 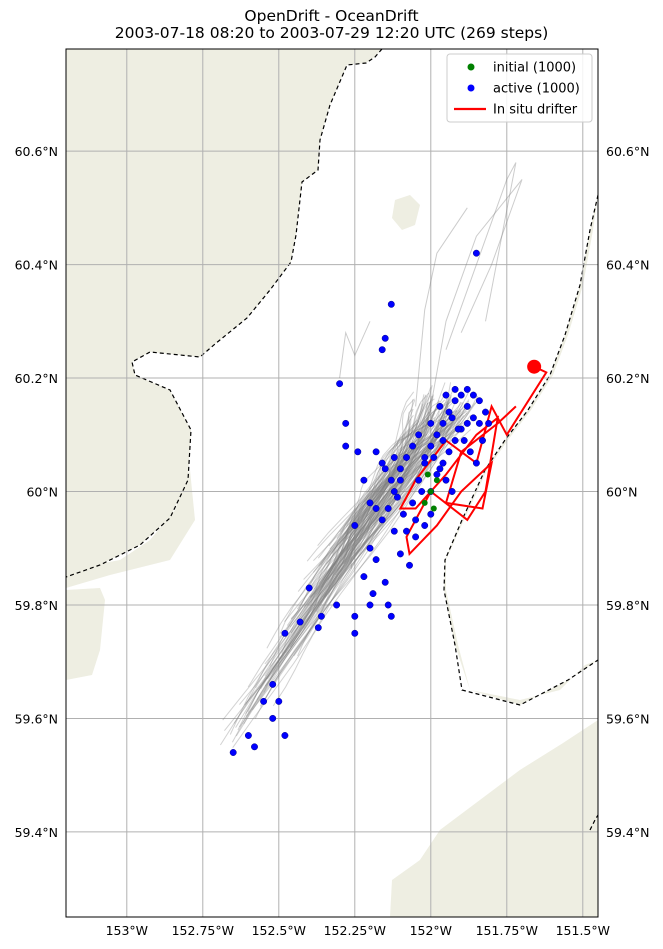 I want to click on x-tick-label: 151.75°W, so click(x=507, y=930).